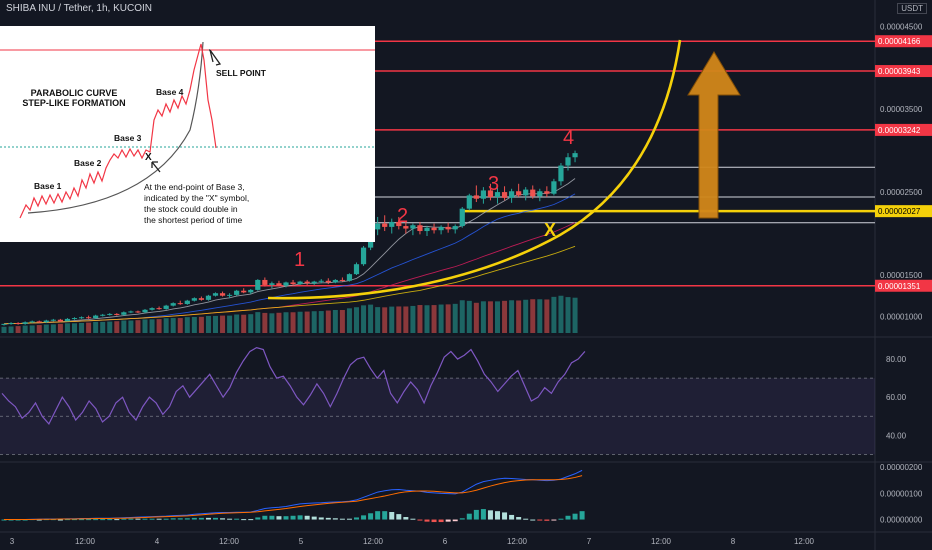  I want to click on level-label-bg, so click(903, 71).